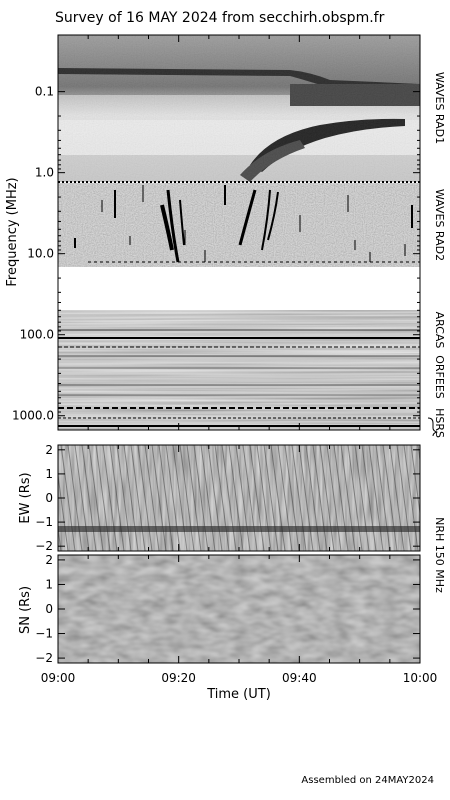  Describe the element at coordinates (40, 254) in the screenshot. I see `freq-tick-label: 10.0` at that location.